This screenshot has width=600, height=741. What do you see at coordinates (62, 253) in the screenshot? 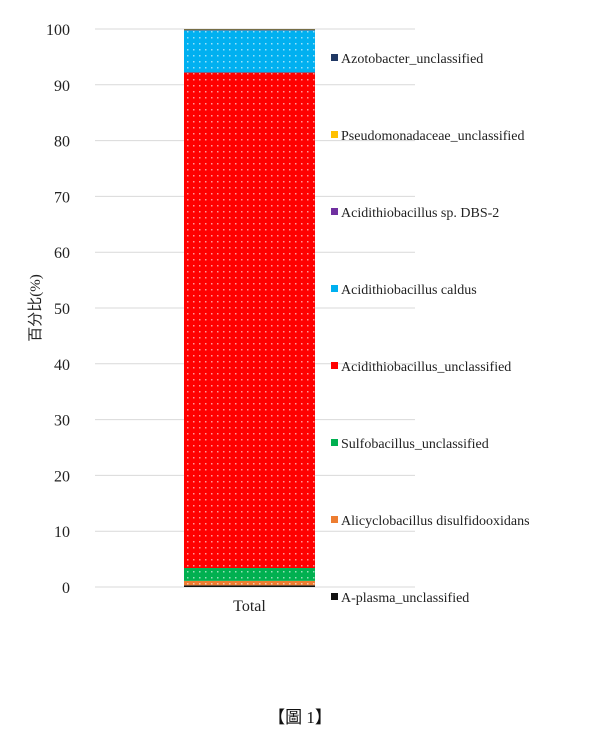
I see `y-tick-label: 60` at bounding box center [62, 253].